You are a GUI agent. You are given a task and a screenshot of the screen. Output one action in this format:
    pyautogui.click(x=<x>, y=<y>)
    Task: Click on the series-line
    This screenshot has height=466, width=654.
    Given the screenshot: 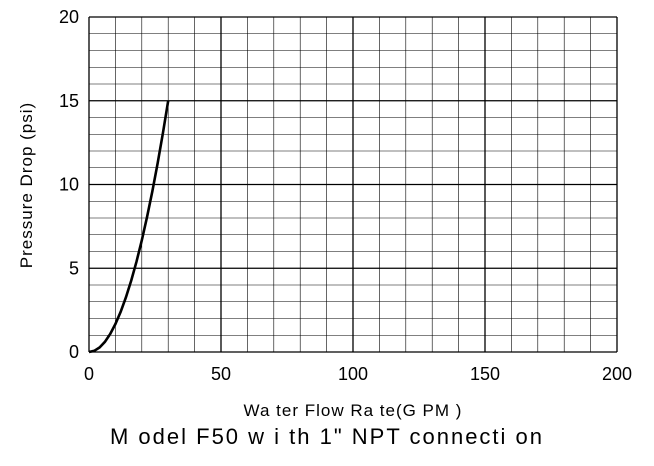 What is the action you would take?
    pyautogui.click(x=129, y=227)
    